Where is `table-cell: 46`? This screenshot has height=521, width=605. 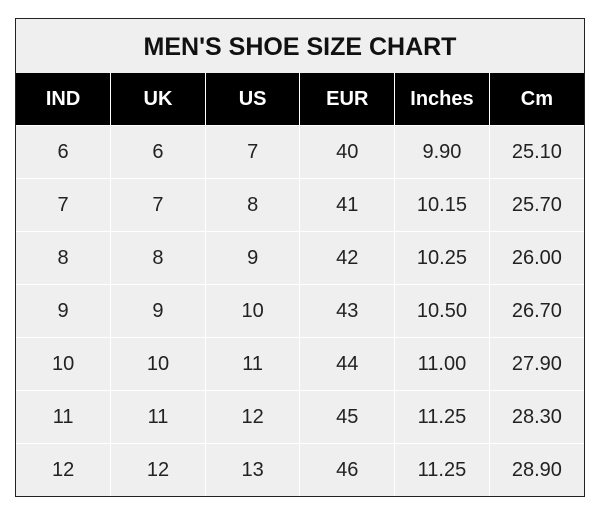 table-cell: 46 is located at coordinates (347, 469).